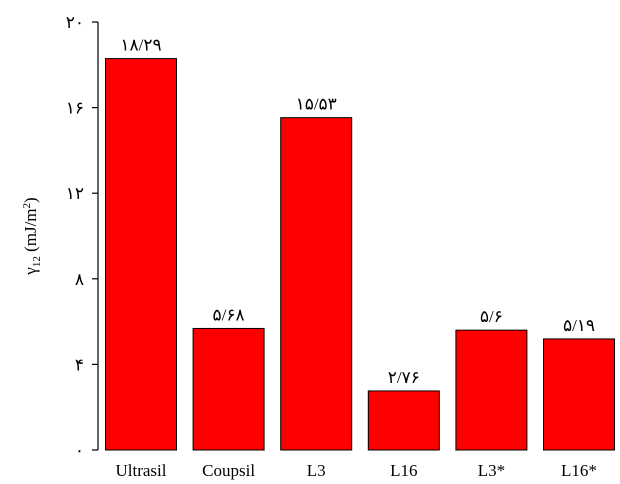 The image size is (620, 484). Describe the element at coordinates (579, 325) in the screenshot. I see `value-label: ۵/۱۹` at that location.